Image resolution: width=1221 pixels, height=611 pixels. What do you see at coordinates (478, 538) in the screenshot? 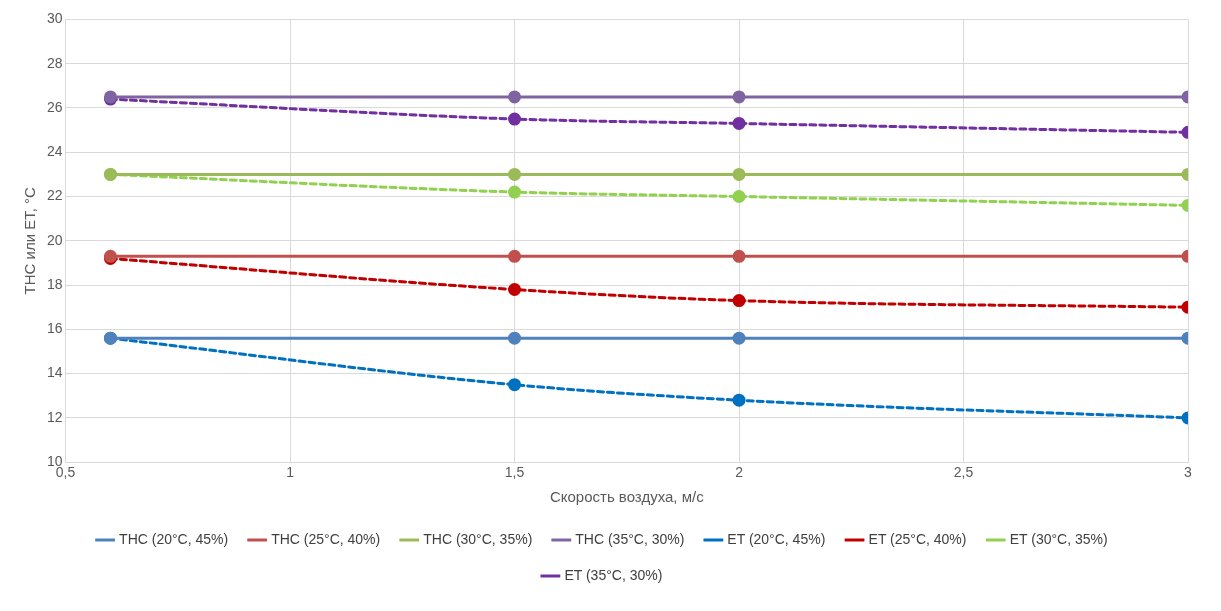
I see `legend-label: THC (30°C, 35%)` at bounding box center [478, 538].